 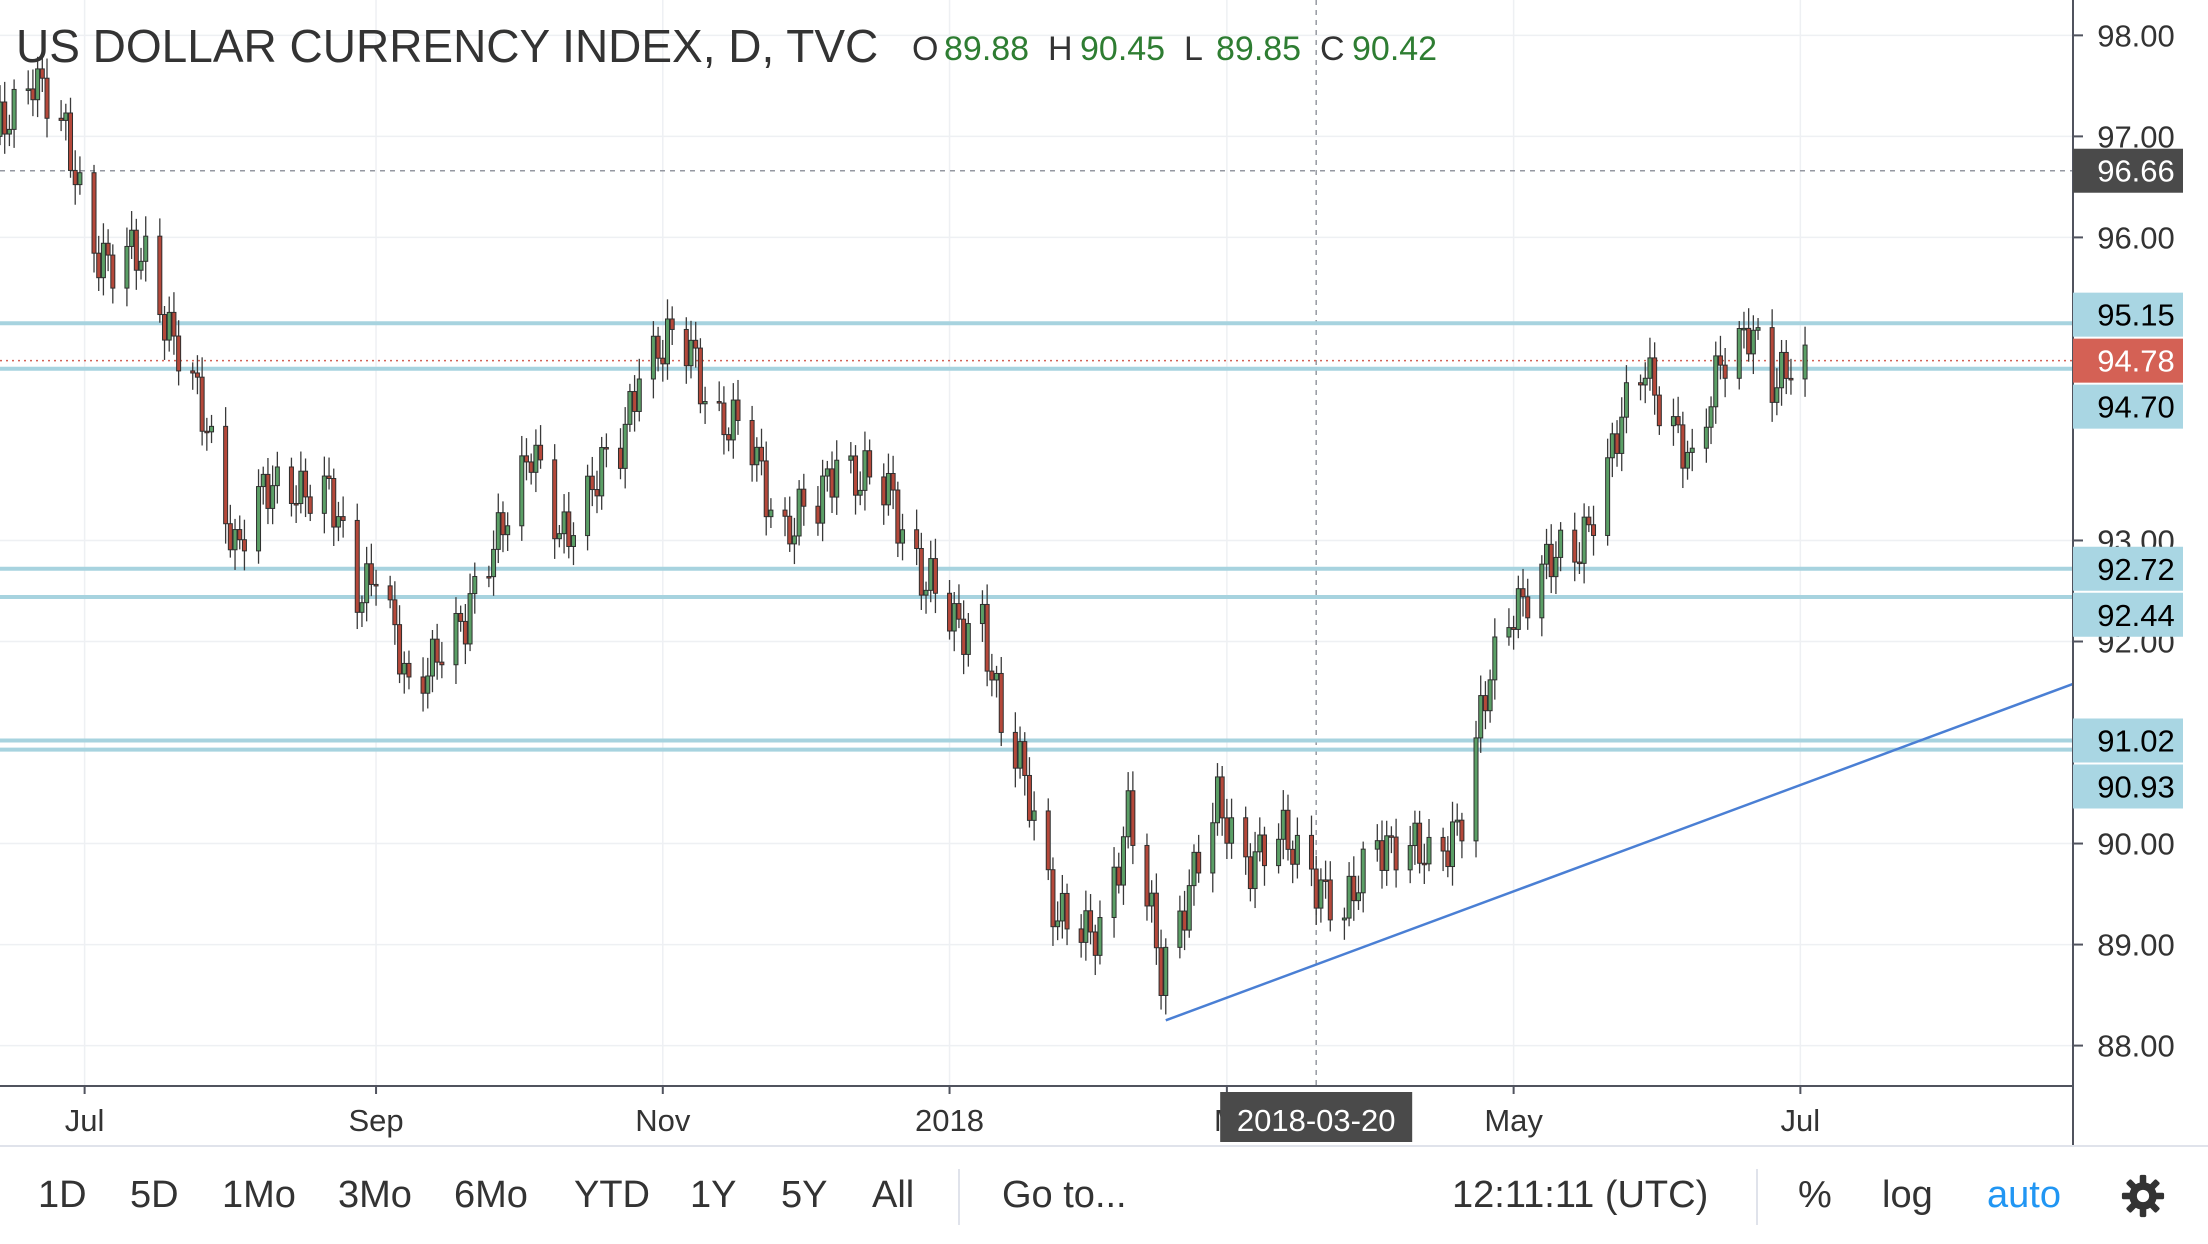 What do you see at coordinates (259, 1195) in the screenshot?
I see `range-1mo-button: 1Mo` at bounding box center [259, 1195].